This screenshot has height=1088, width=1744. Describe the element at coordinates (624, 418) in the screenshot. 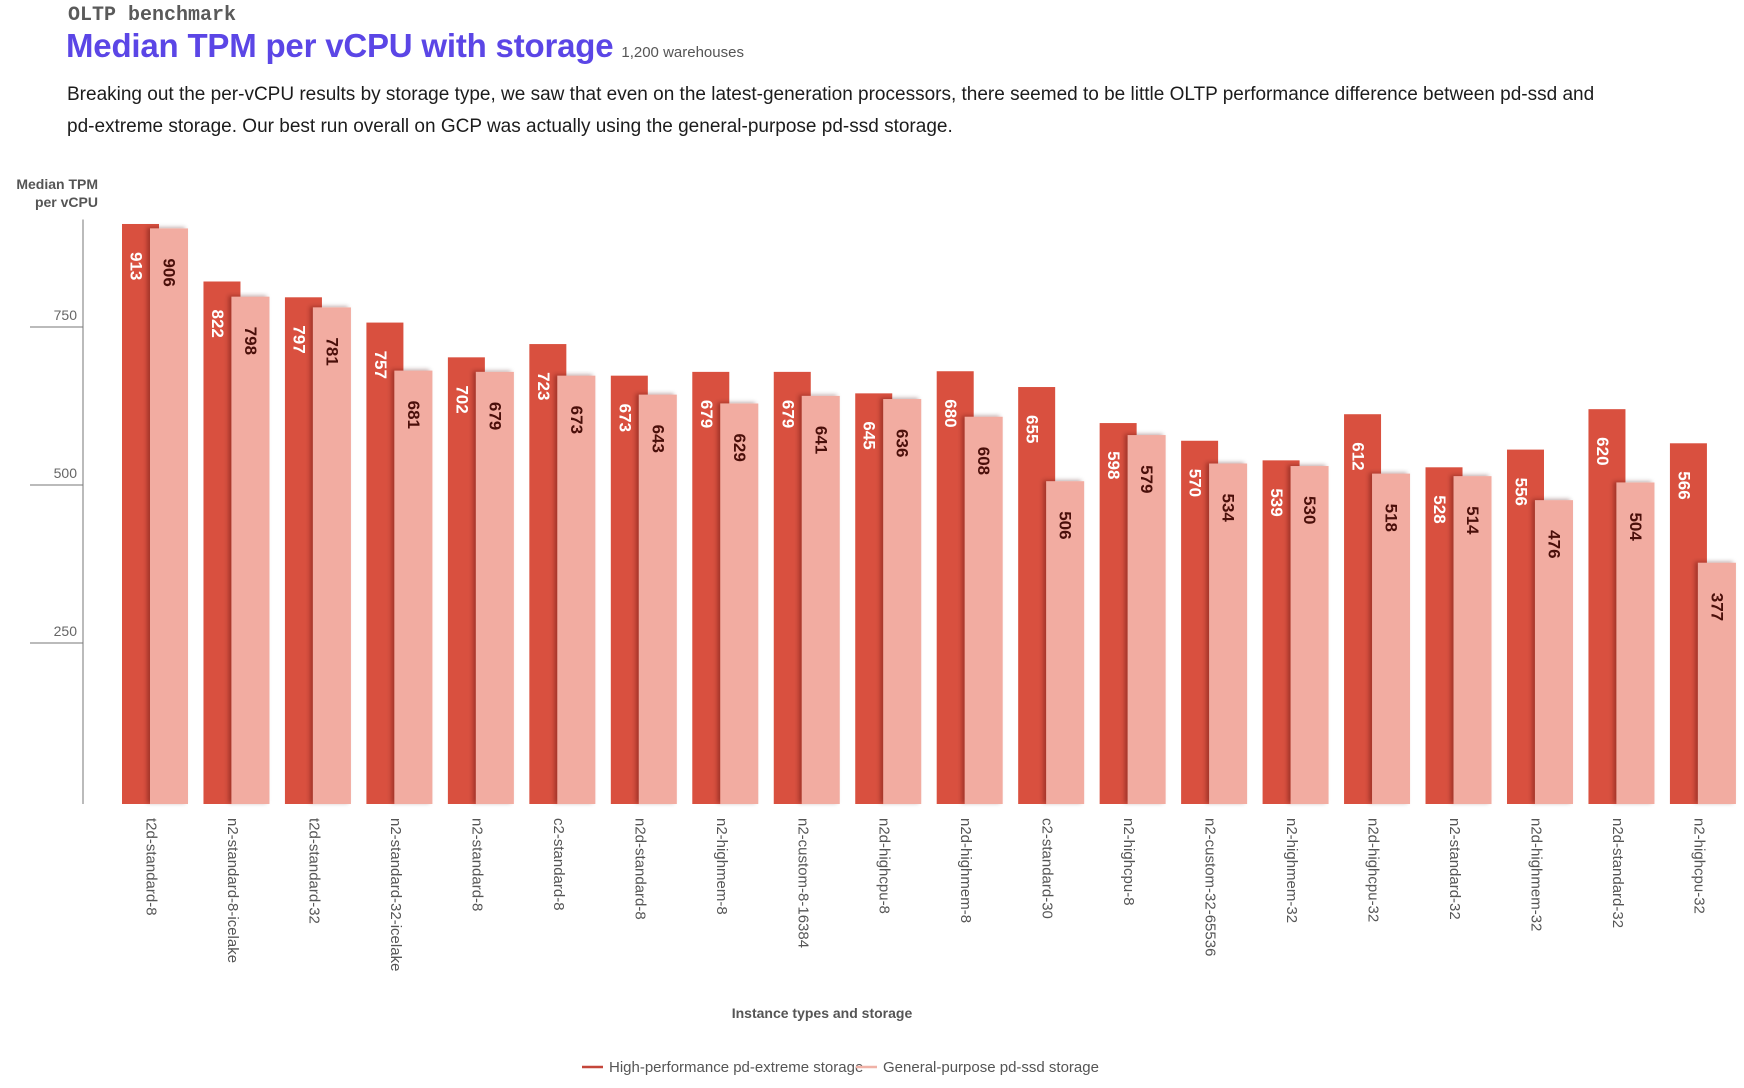

I see `value-label-pd-extreme: 673` at that location.